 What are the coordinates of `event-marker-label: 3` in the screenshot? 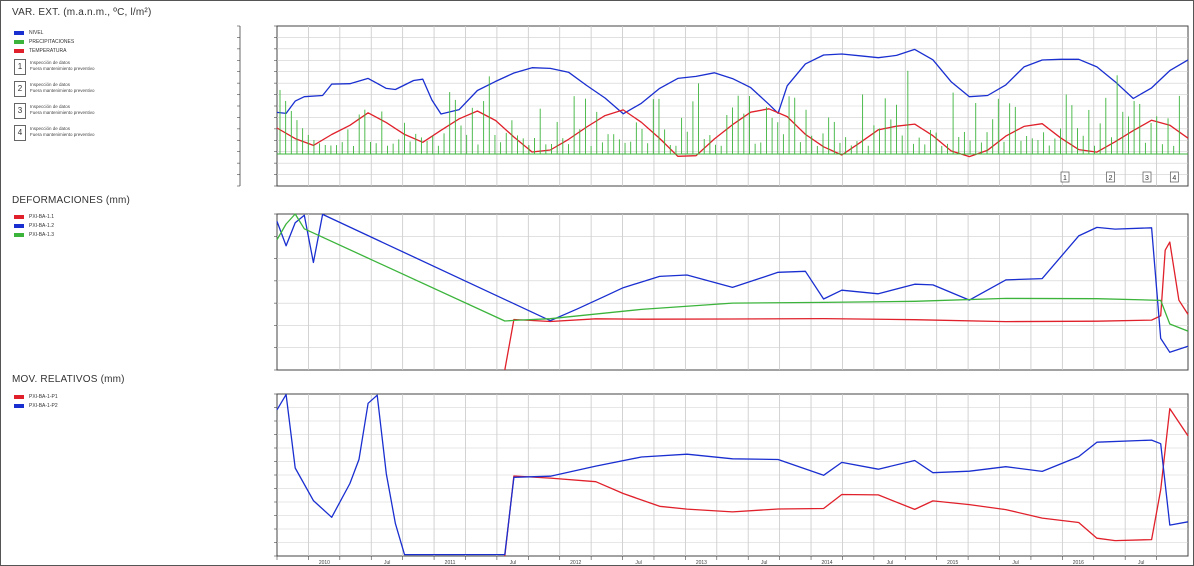 It's located at (1147, 178).